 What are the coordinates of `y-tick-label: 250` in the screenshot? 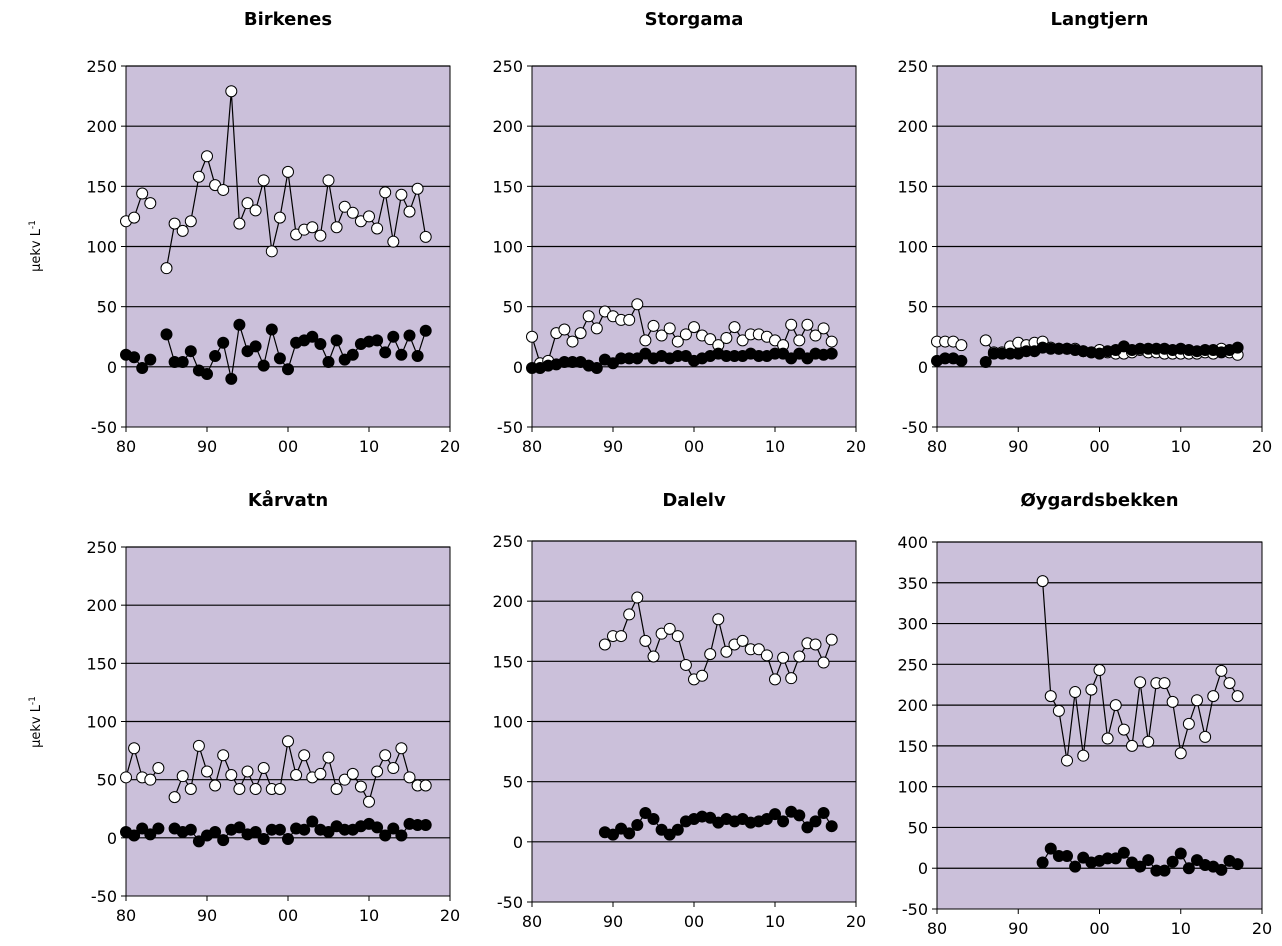 It's located at (101, 66).